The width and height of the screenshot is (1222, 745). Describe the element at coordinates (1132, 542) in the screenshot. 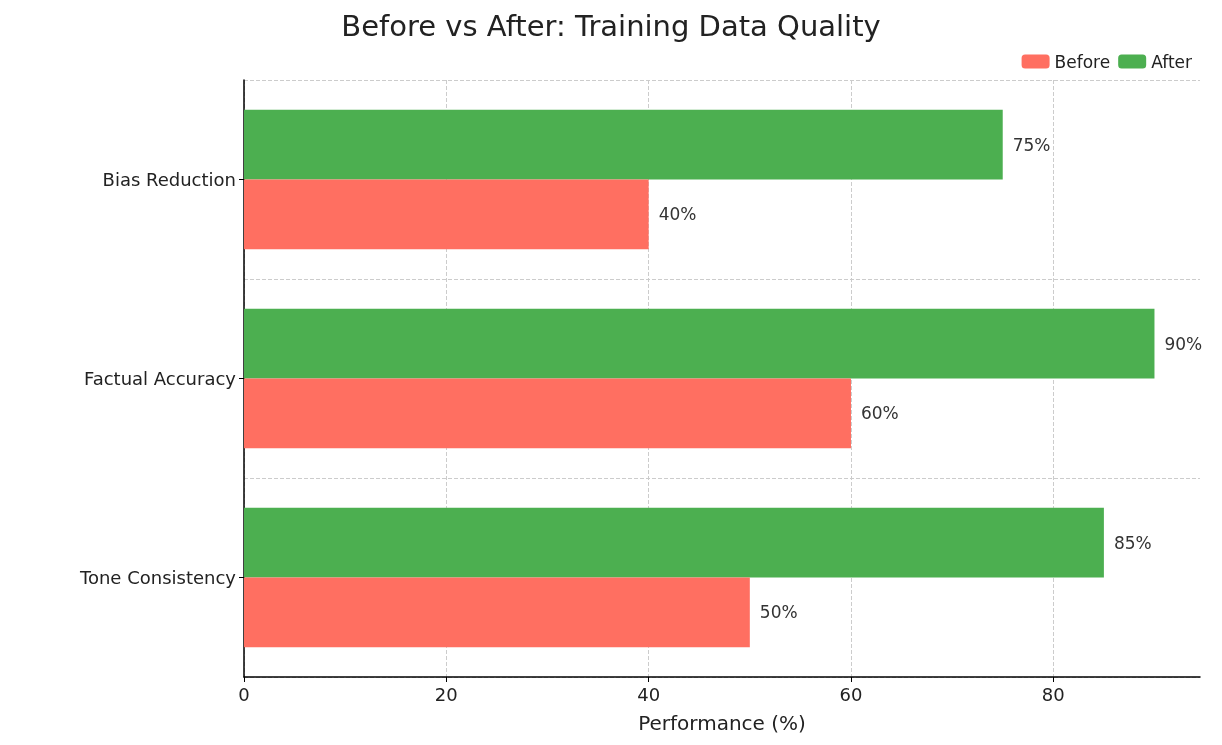

I see `data-label: 85%` at that location.